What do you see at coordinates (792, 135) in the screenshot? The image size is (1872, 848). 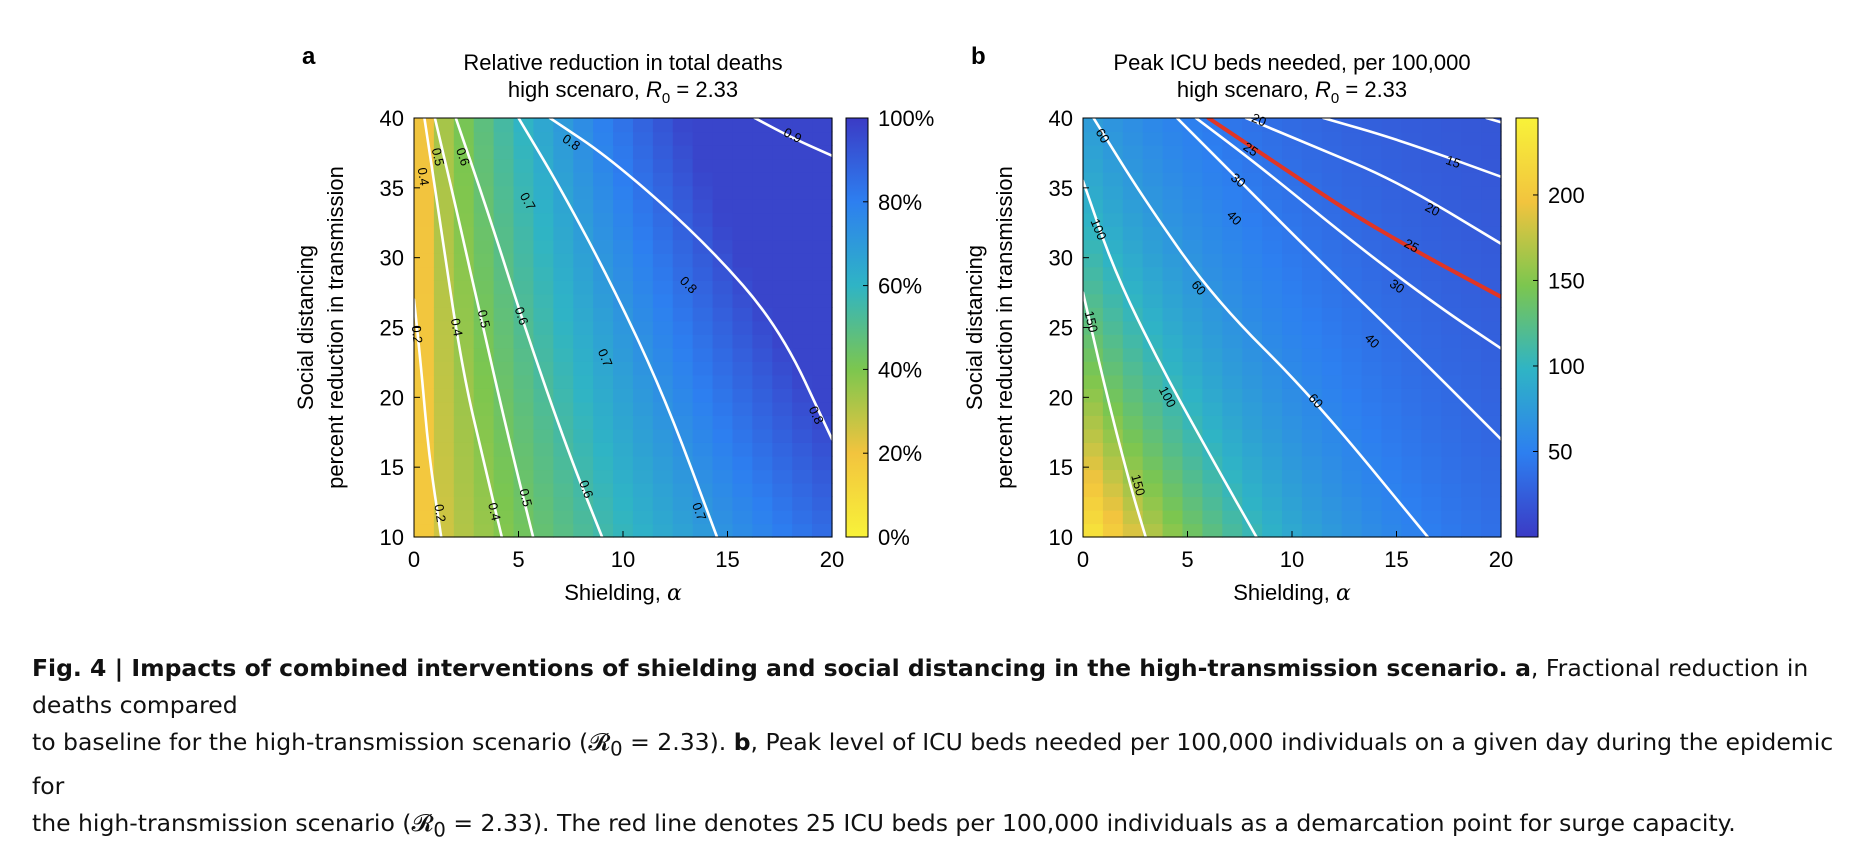 I see `contour-label: 0.9` at bounding box center [792, 135].